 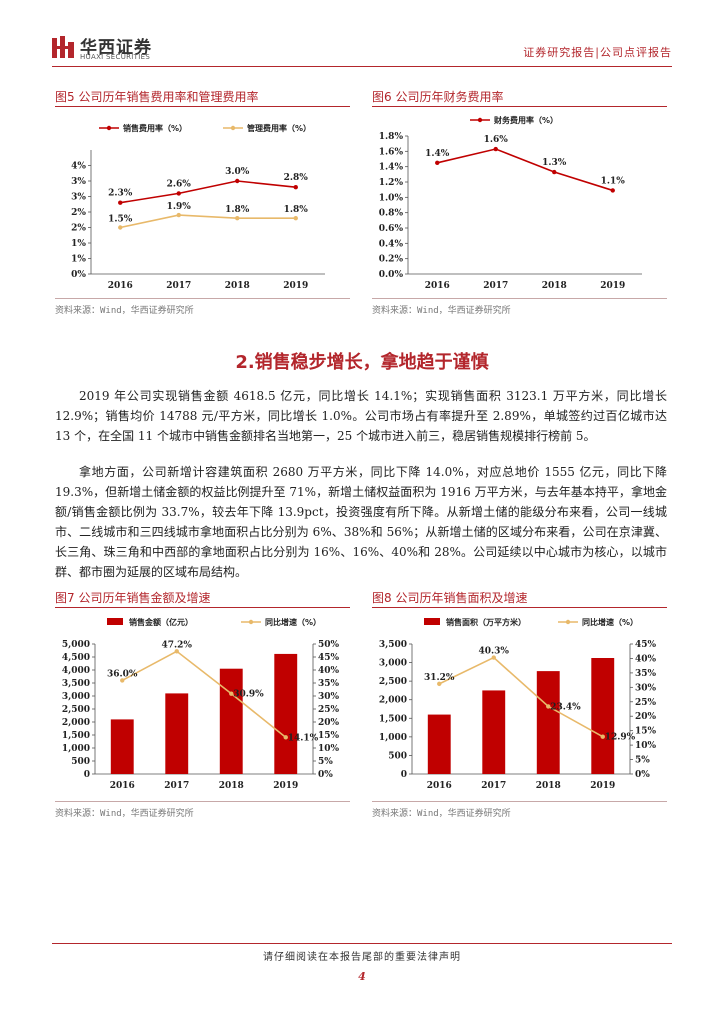 I want to click on fig7-legend-swatch, so click(x=115, y=621).